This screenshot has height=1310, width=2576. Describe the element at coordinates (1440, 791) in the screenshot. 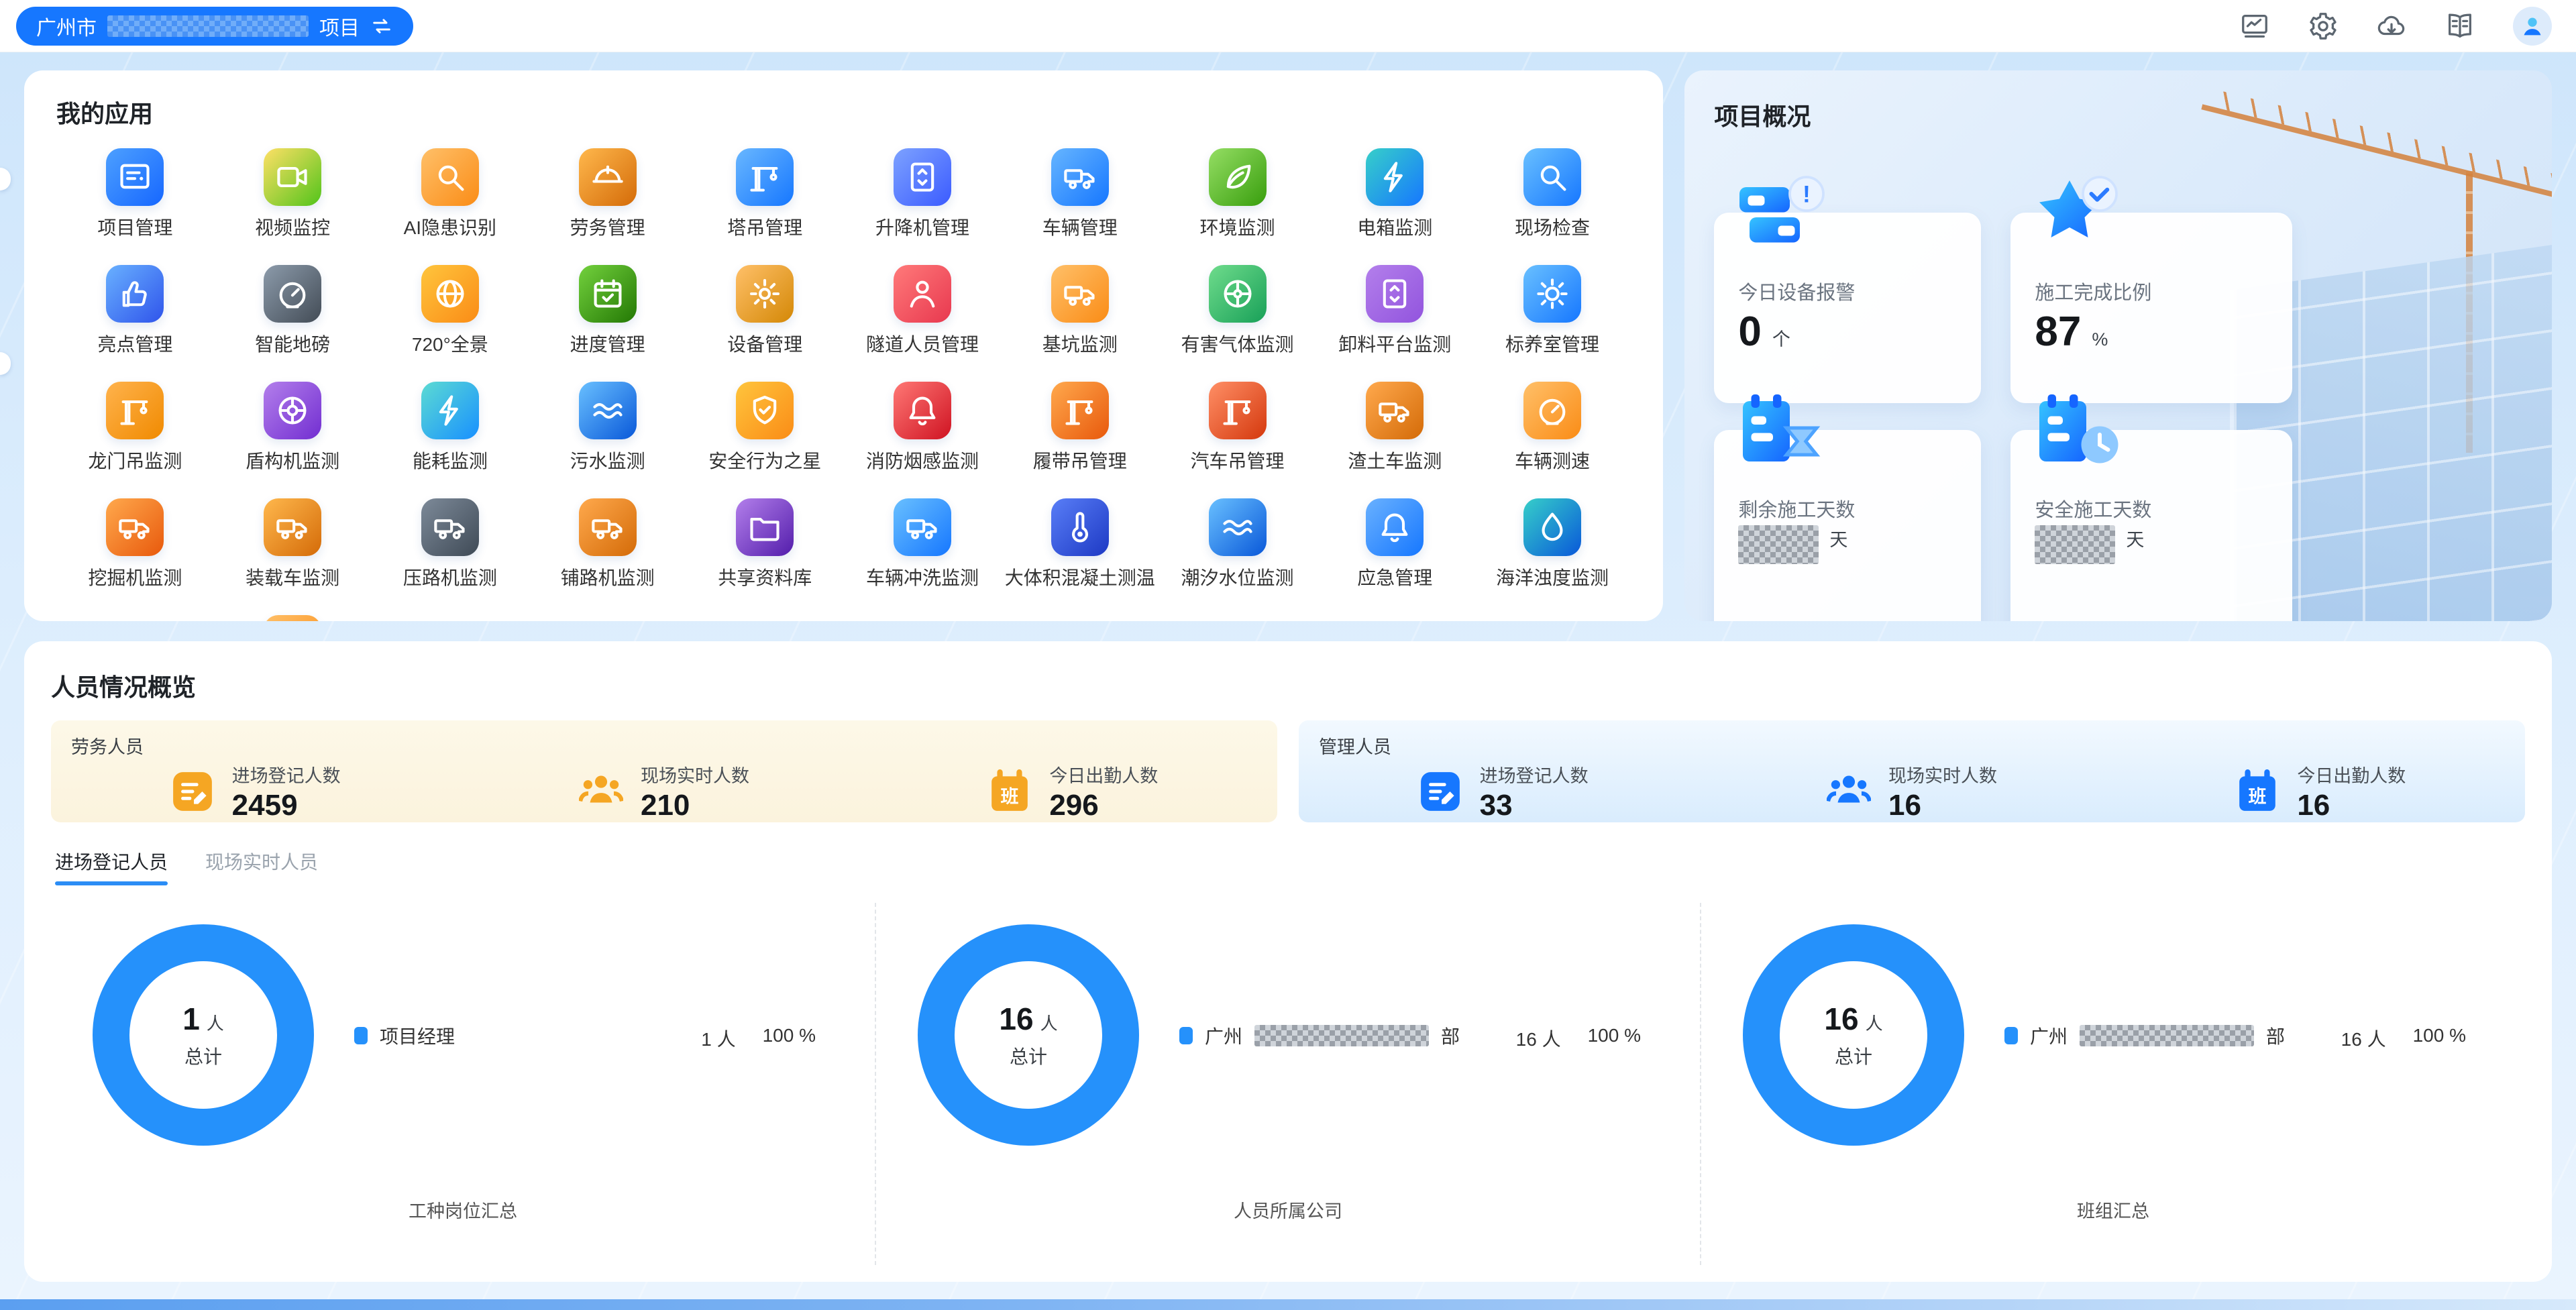

I see `register-form-icon` at that location.